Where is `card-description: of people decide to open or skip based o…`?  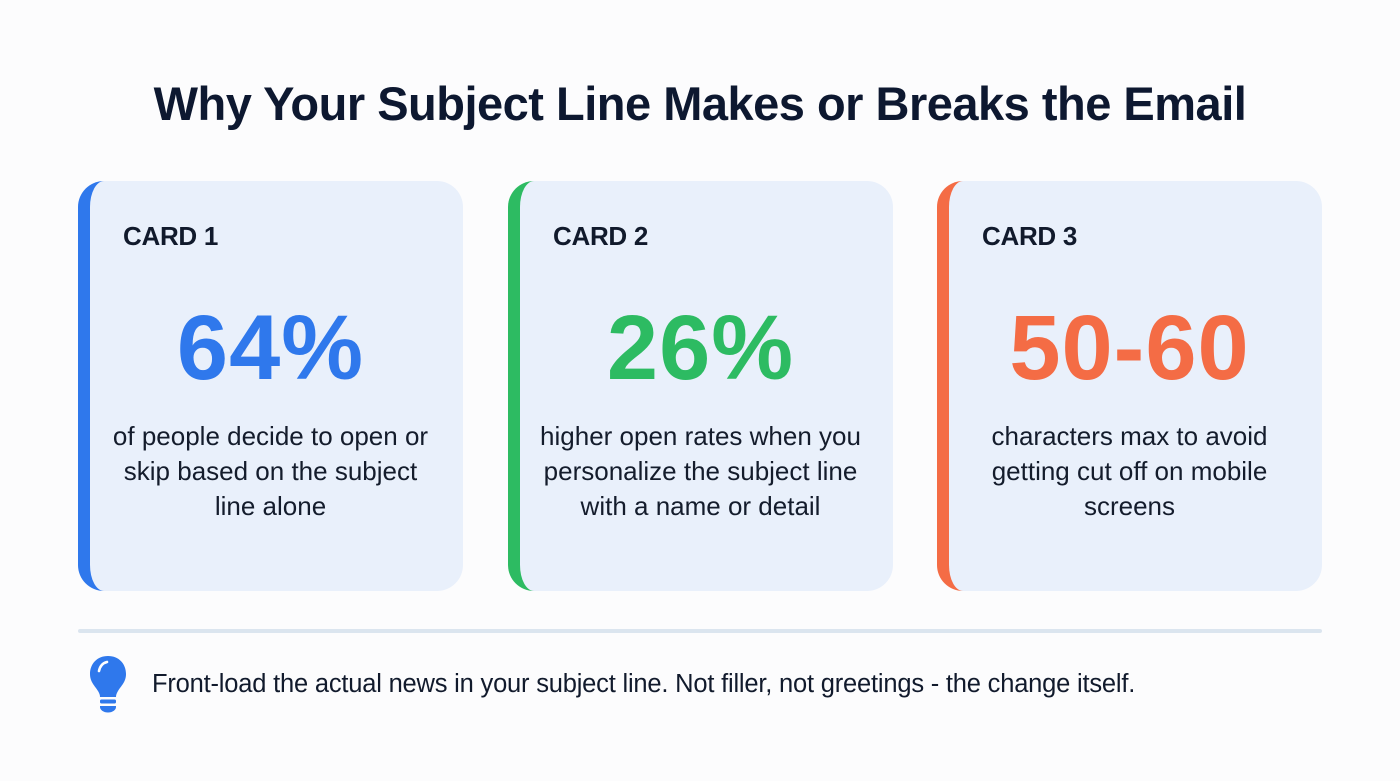 card-description: of people decide to open or skip based o… is located at coordinates (270, 471).